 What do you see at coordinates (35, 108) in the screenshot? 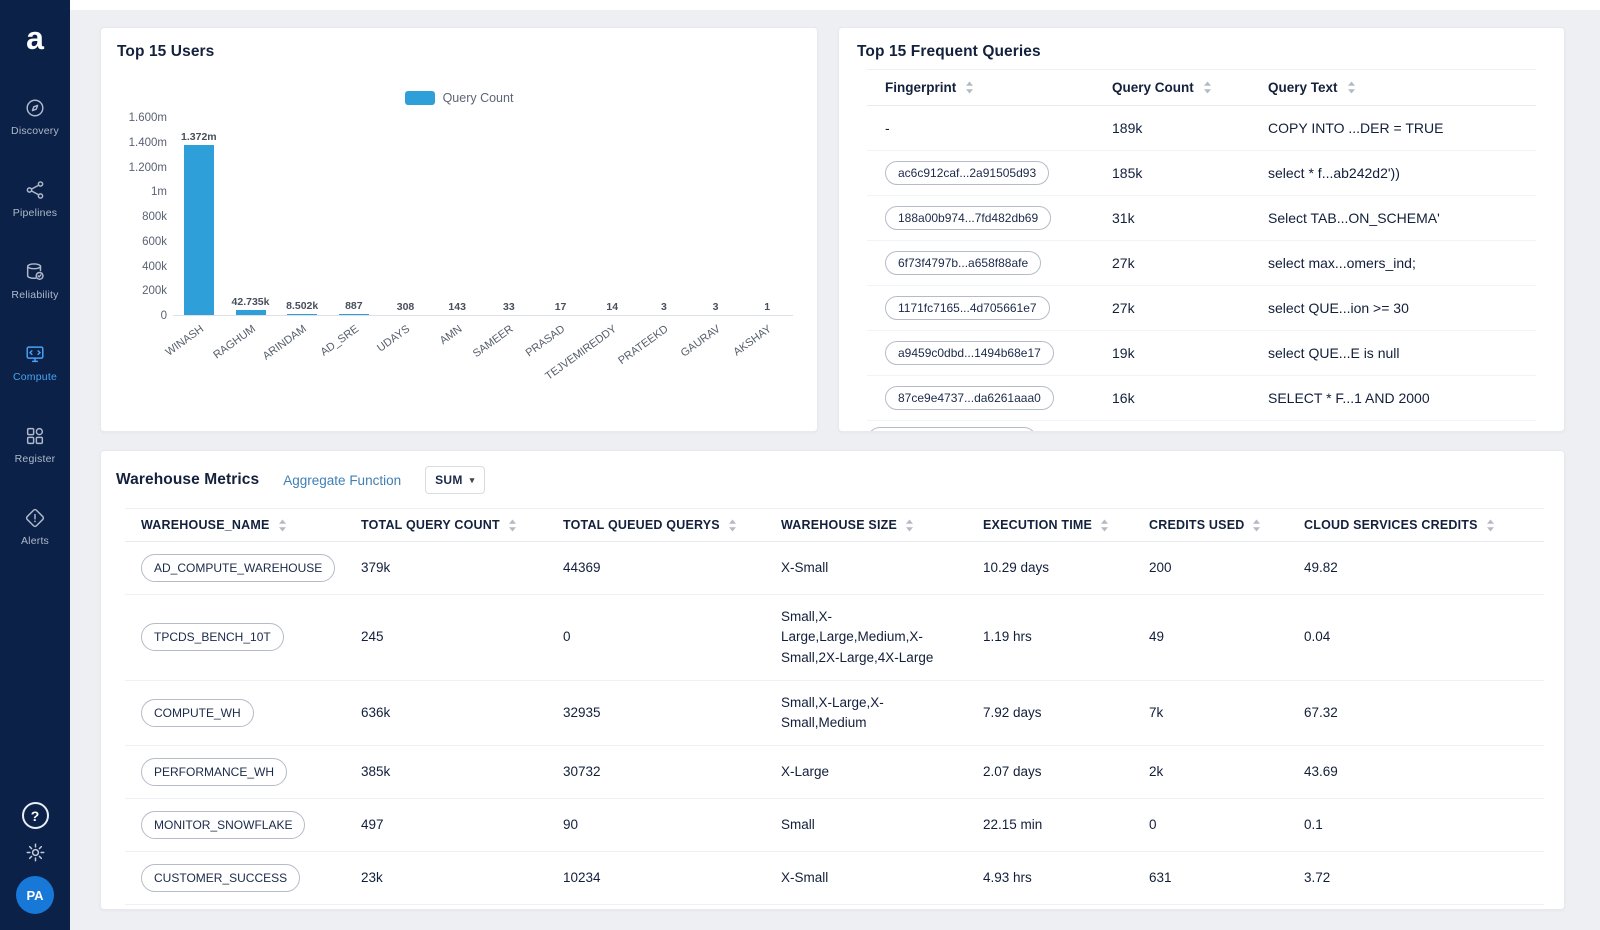
I see `discovery-icon` at bounding box center [35, 108].